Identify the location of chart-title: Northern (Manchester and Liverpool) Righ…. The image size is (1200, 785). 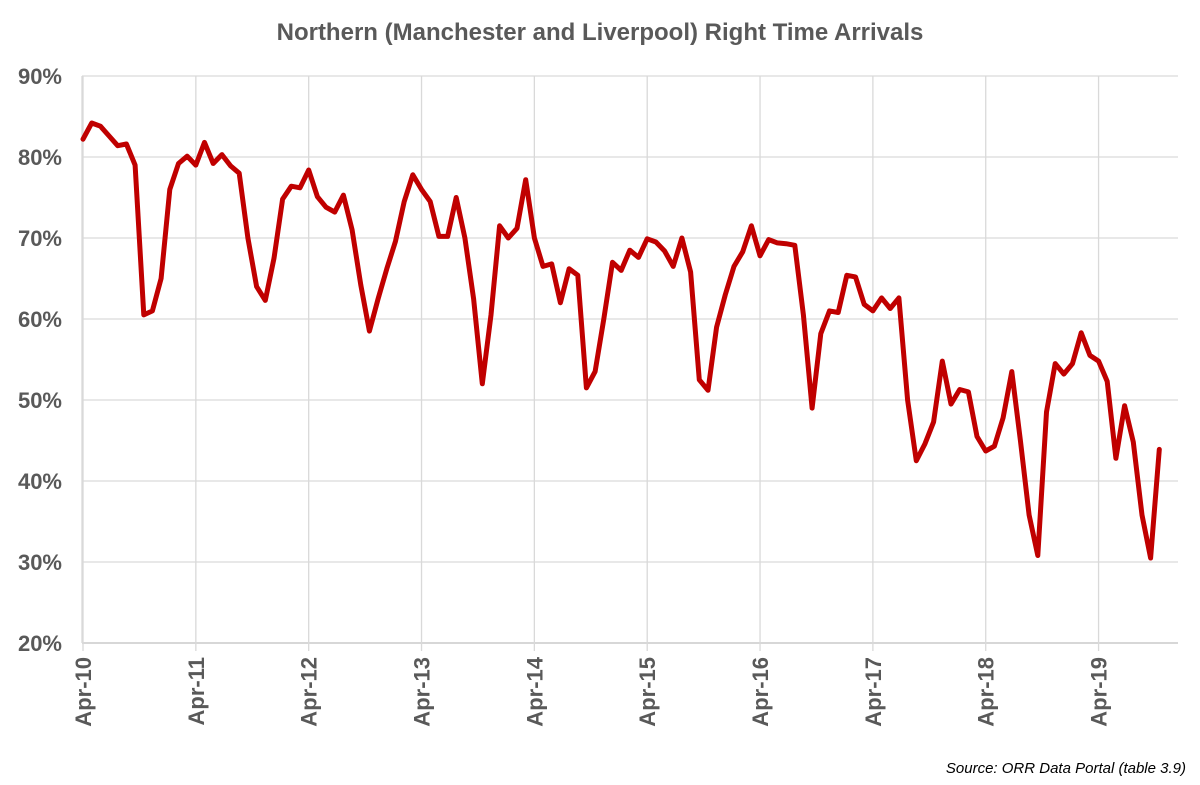
(600, 32).